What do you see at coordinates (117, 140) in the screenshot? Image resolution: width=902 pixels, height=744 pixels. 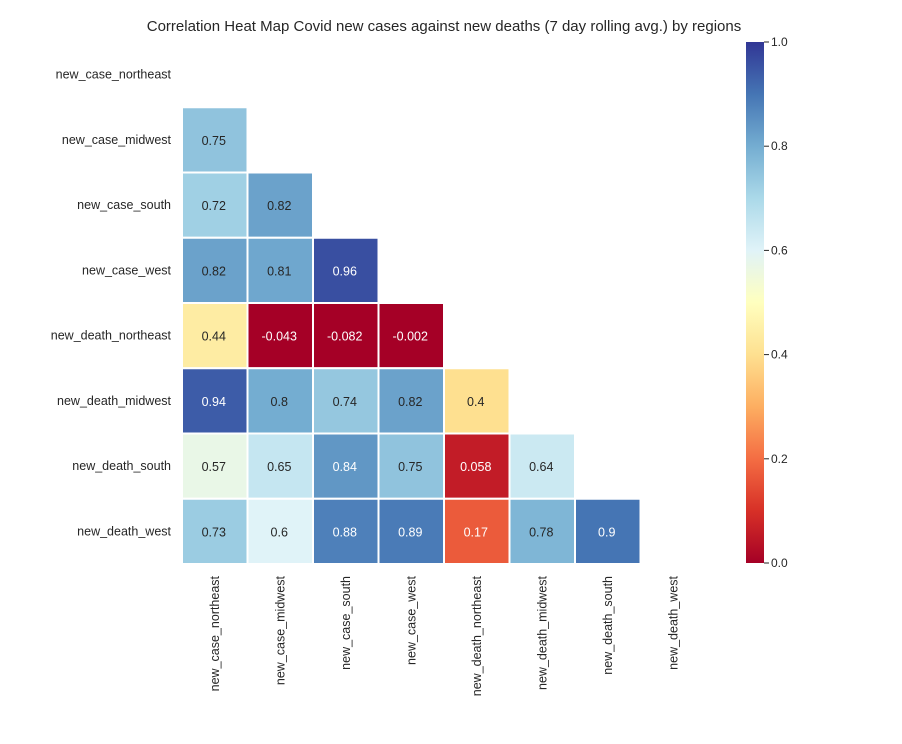 I see `y-tick-label: new_case_midwest` at bounding box center [117, 140].